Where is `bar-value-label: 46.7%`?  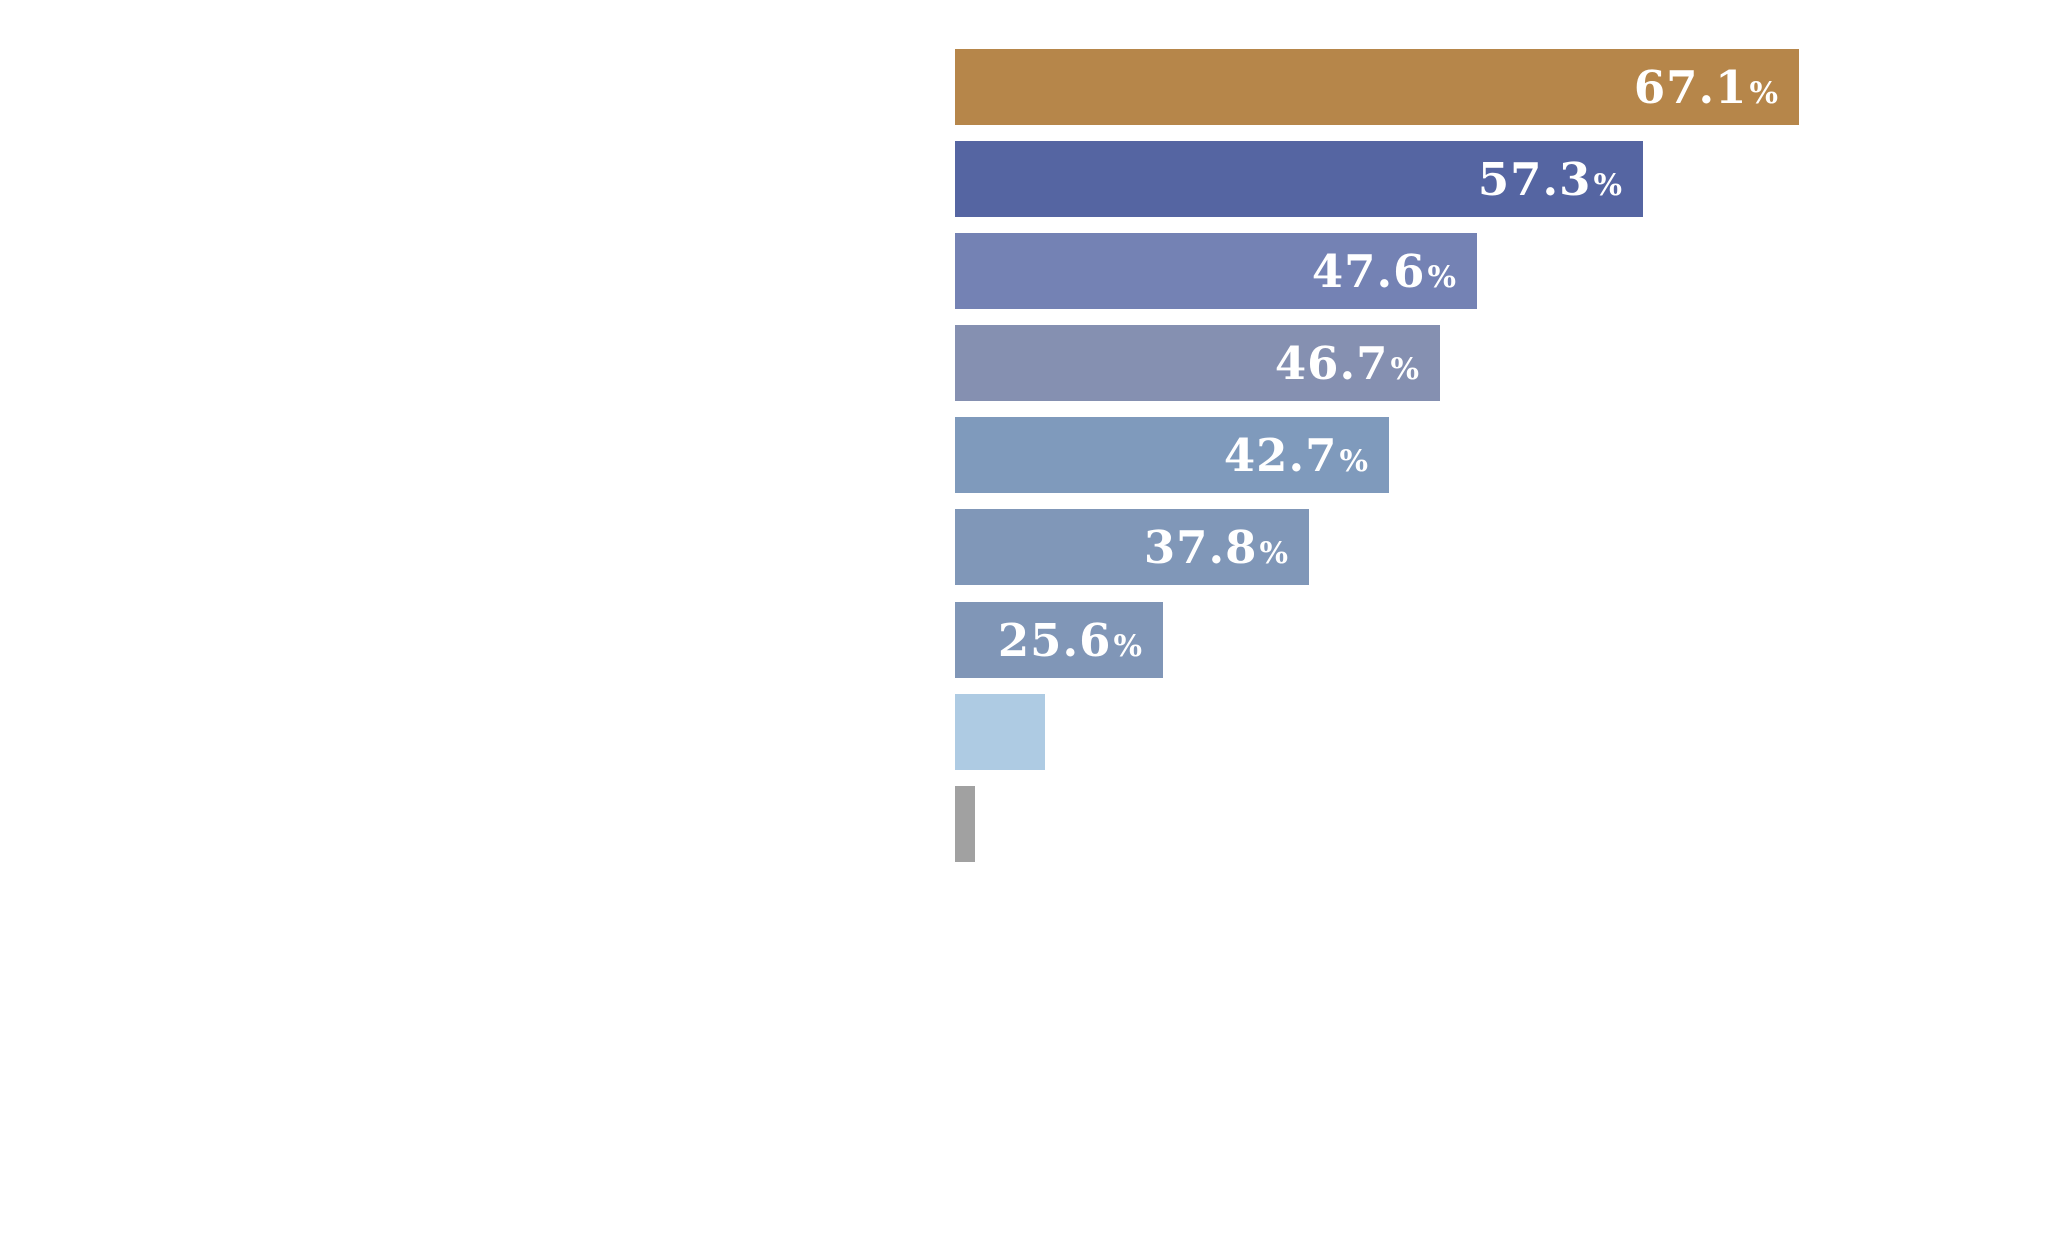
bar-value-label: 46.7% is located at coordinates (1347, 363).